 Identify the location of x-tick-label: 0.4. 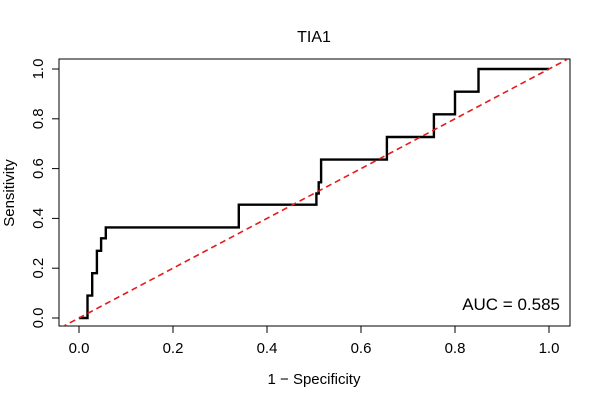
(267, 348).